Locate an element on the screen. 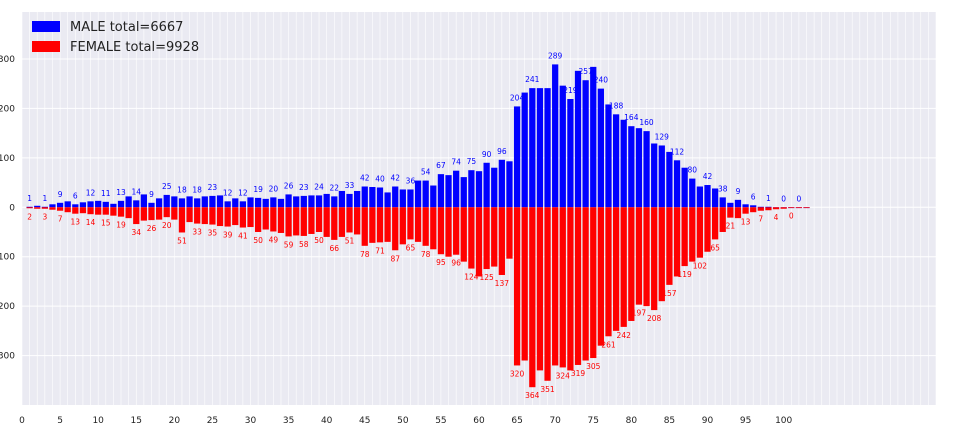  data-label-male: 90 is located at coordinates (487, 154).